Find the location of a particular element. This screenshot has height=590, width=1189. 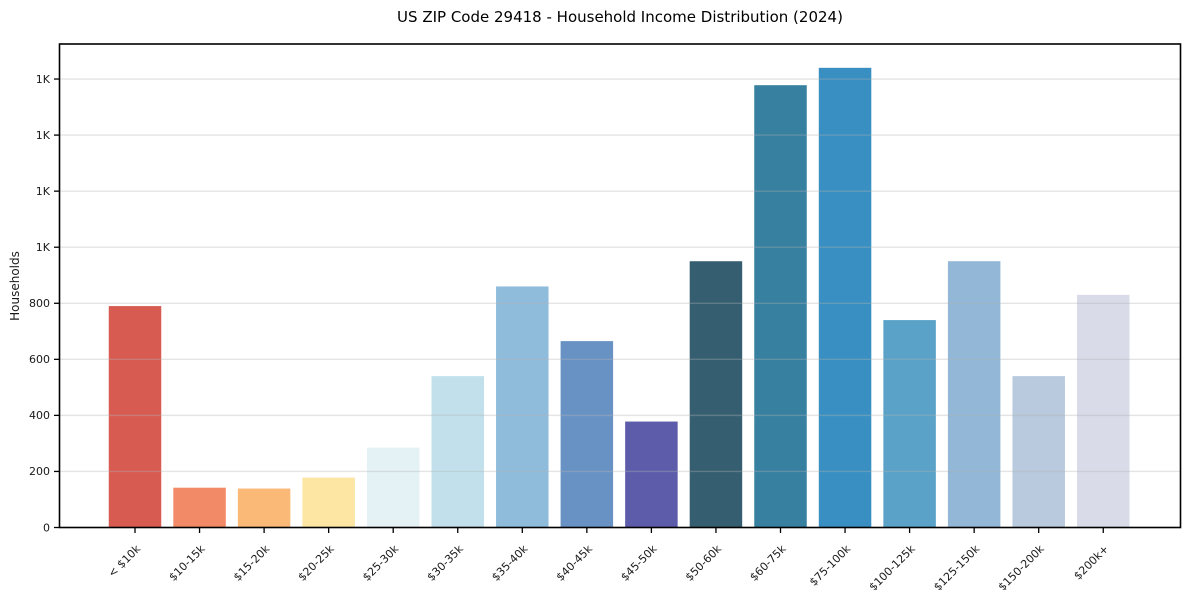

bar-$10-15k is located at coordinates (199, 507).